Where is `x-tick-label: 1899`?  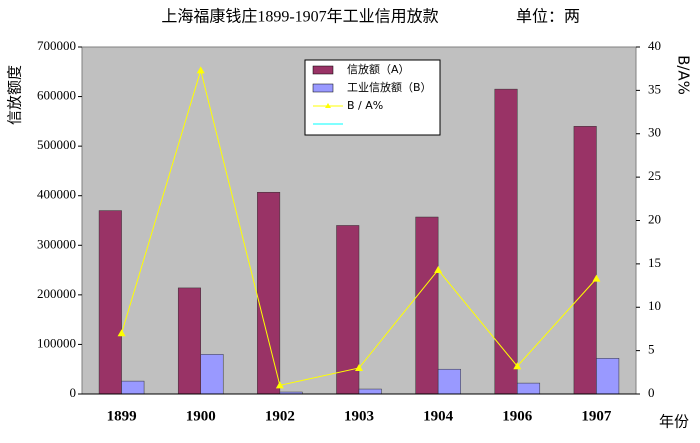
x-tick-label: 1899 is located at coordinates (122, 416).